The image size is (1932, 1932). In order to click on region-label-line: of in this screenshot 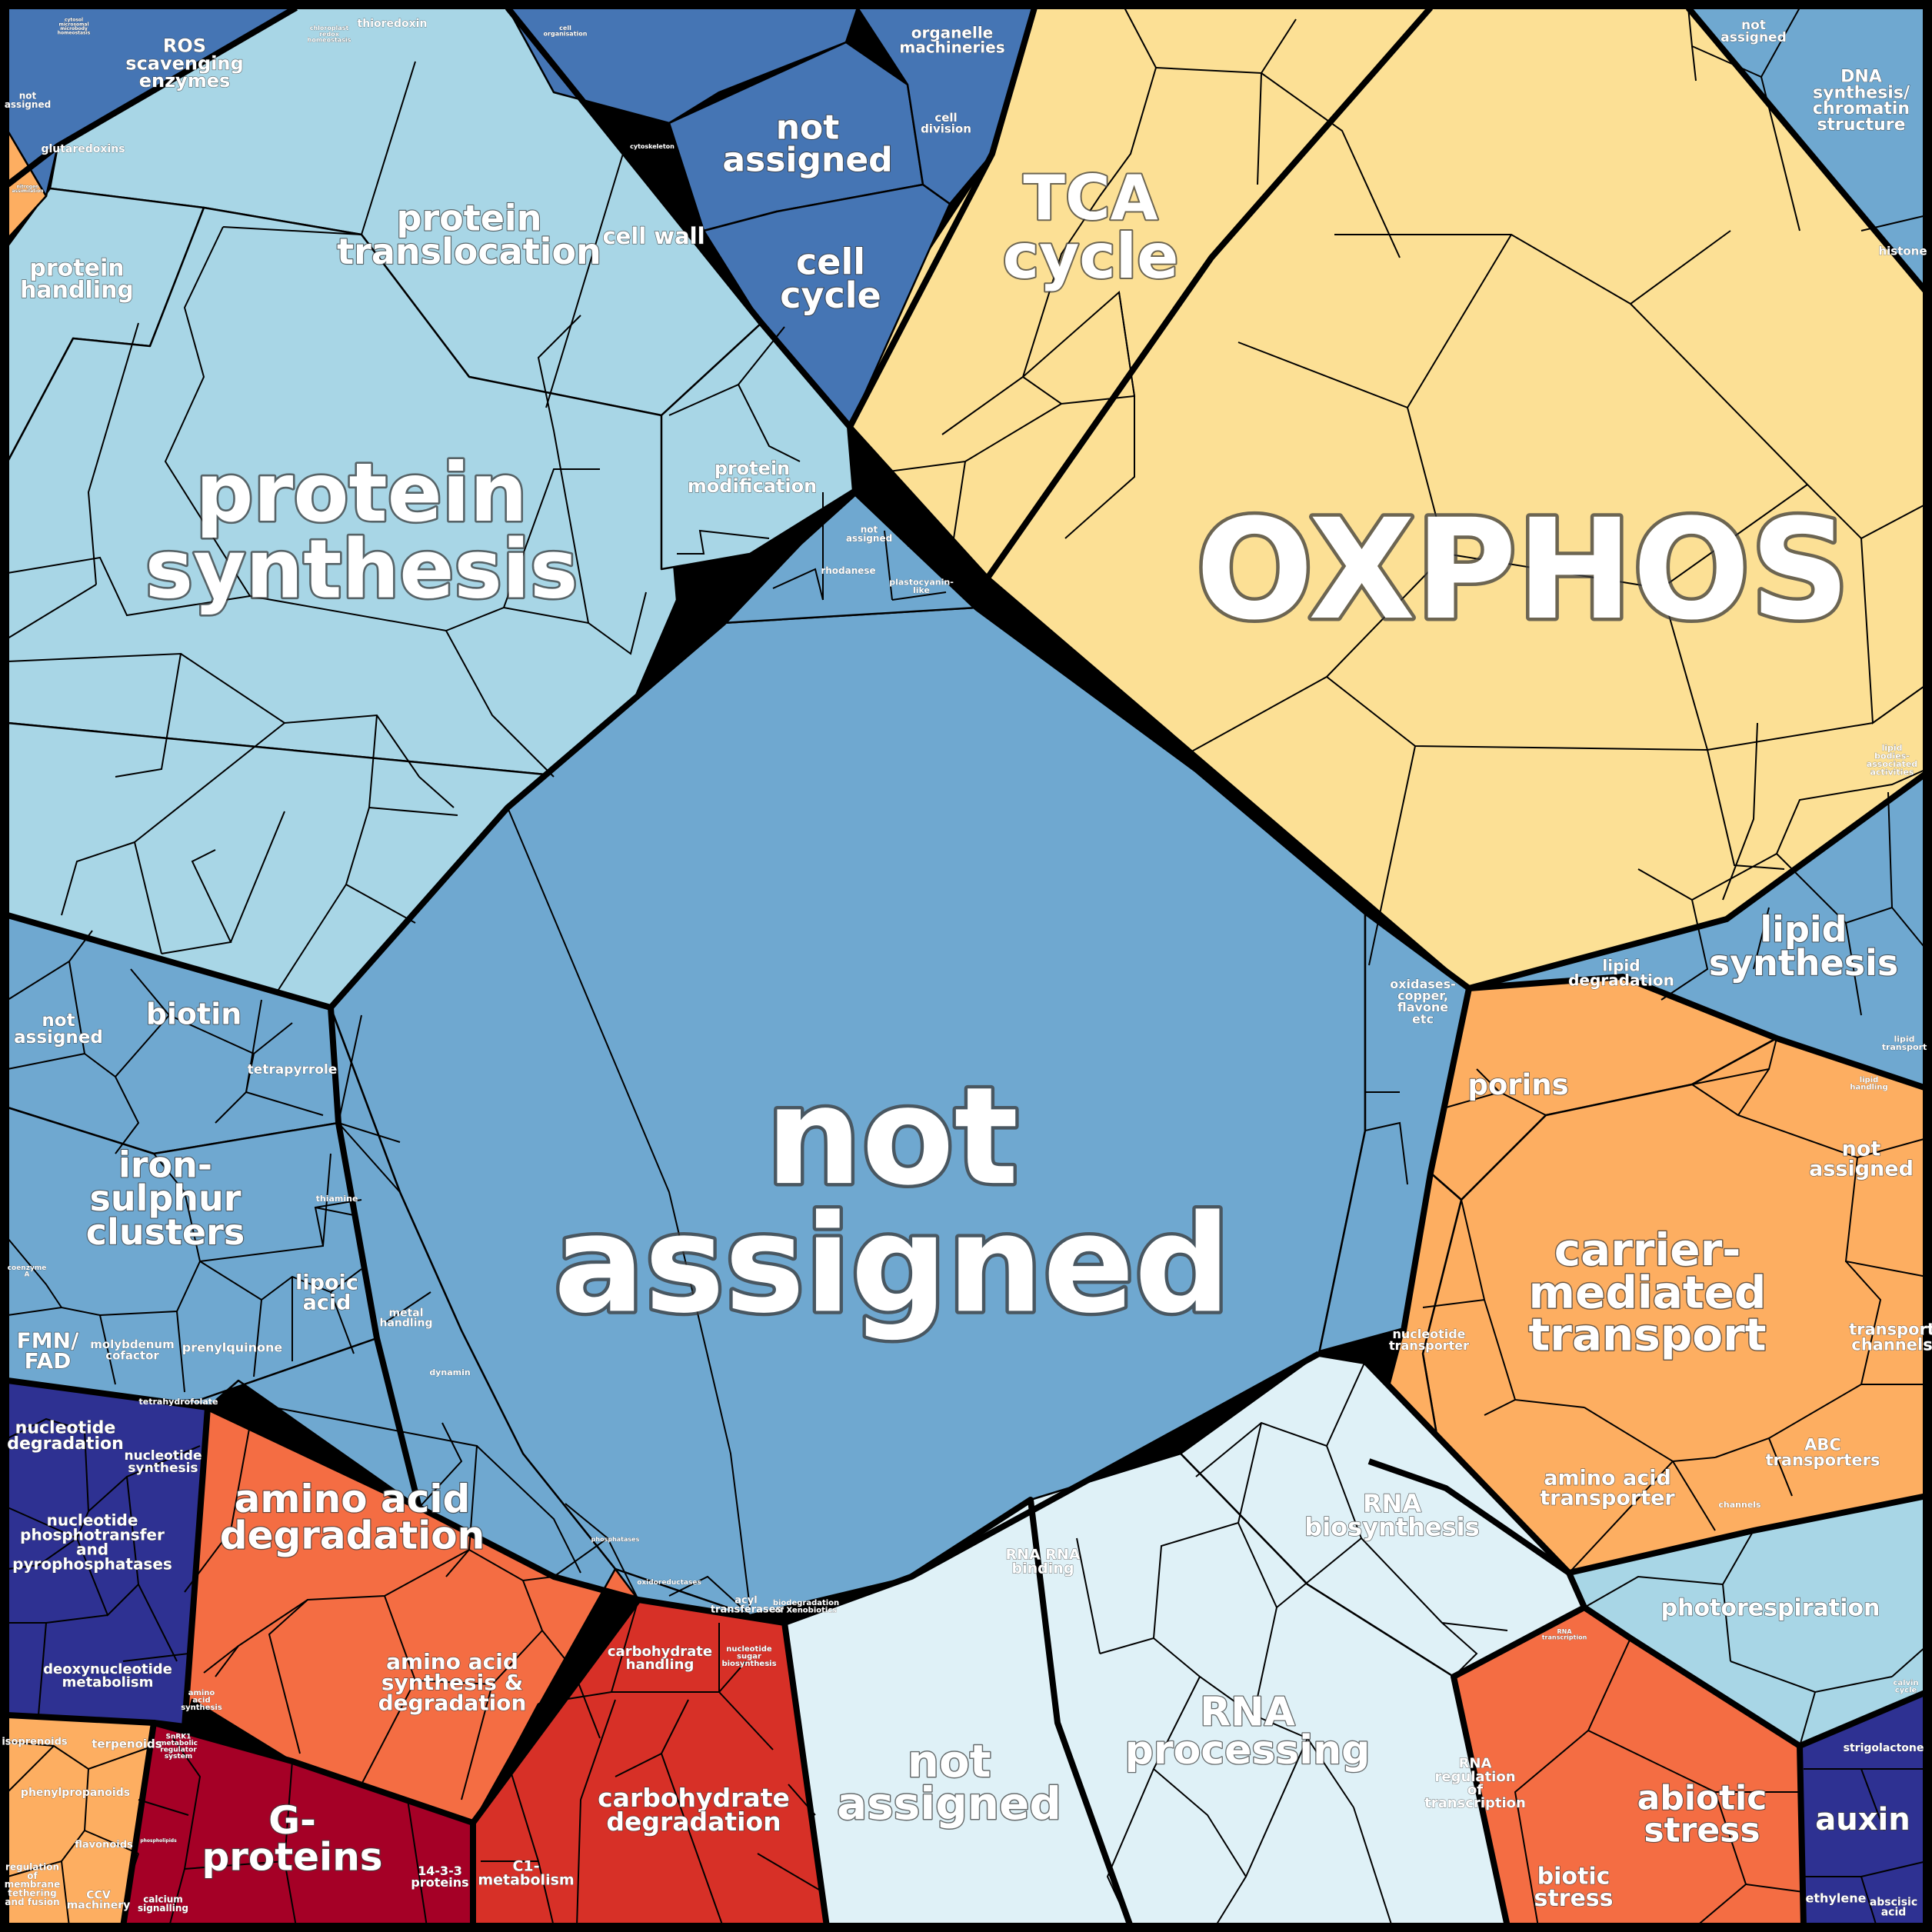, I will do `click(1475, 1790)`.